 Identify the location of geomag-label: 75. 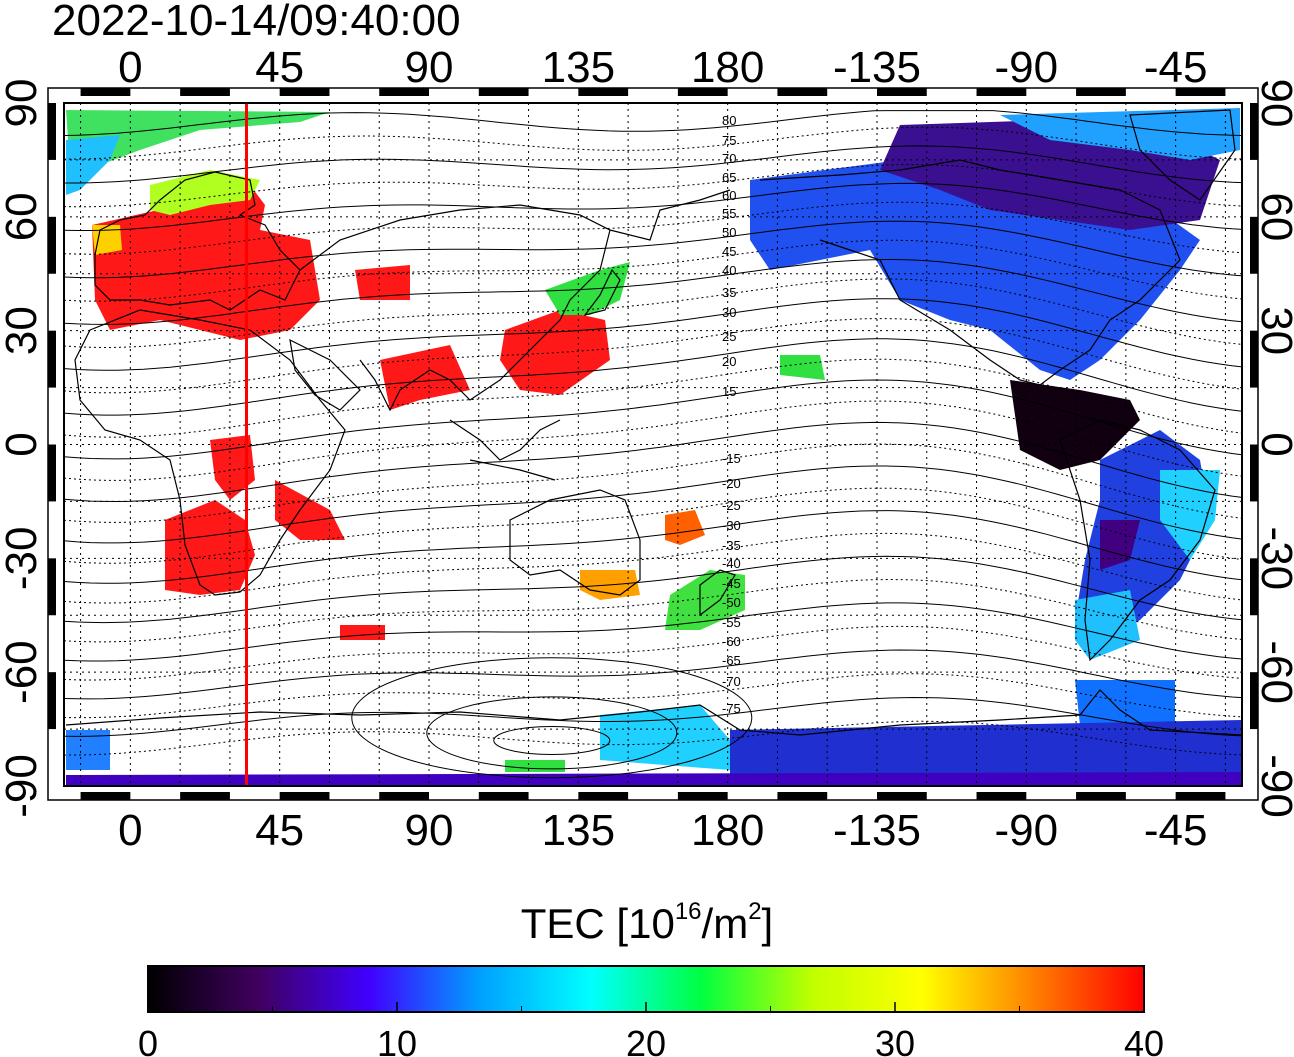
(729, 140).